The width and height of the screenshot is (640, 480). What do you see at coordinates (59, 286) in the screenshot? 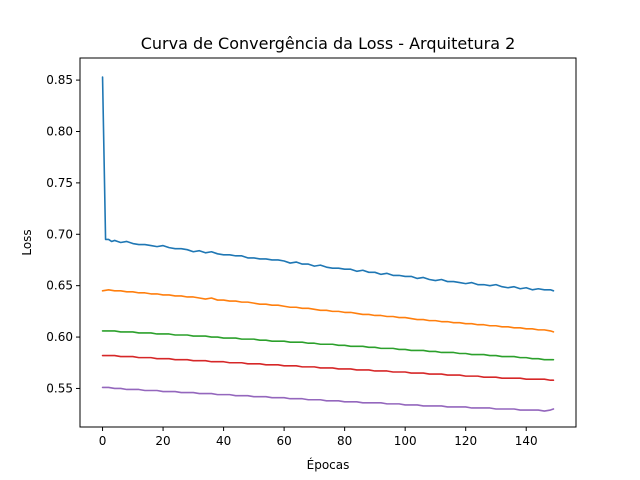
I see `y-tick-label: 0.65` at bounding box center [59, 286].